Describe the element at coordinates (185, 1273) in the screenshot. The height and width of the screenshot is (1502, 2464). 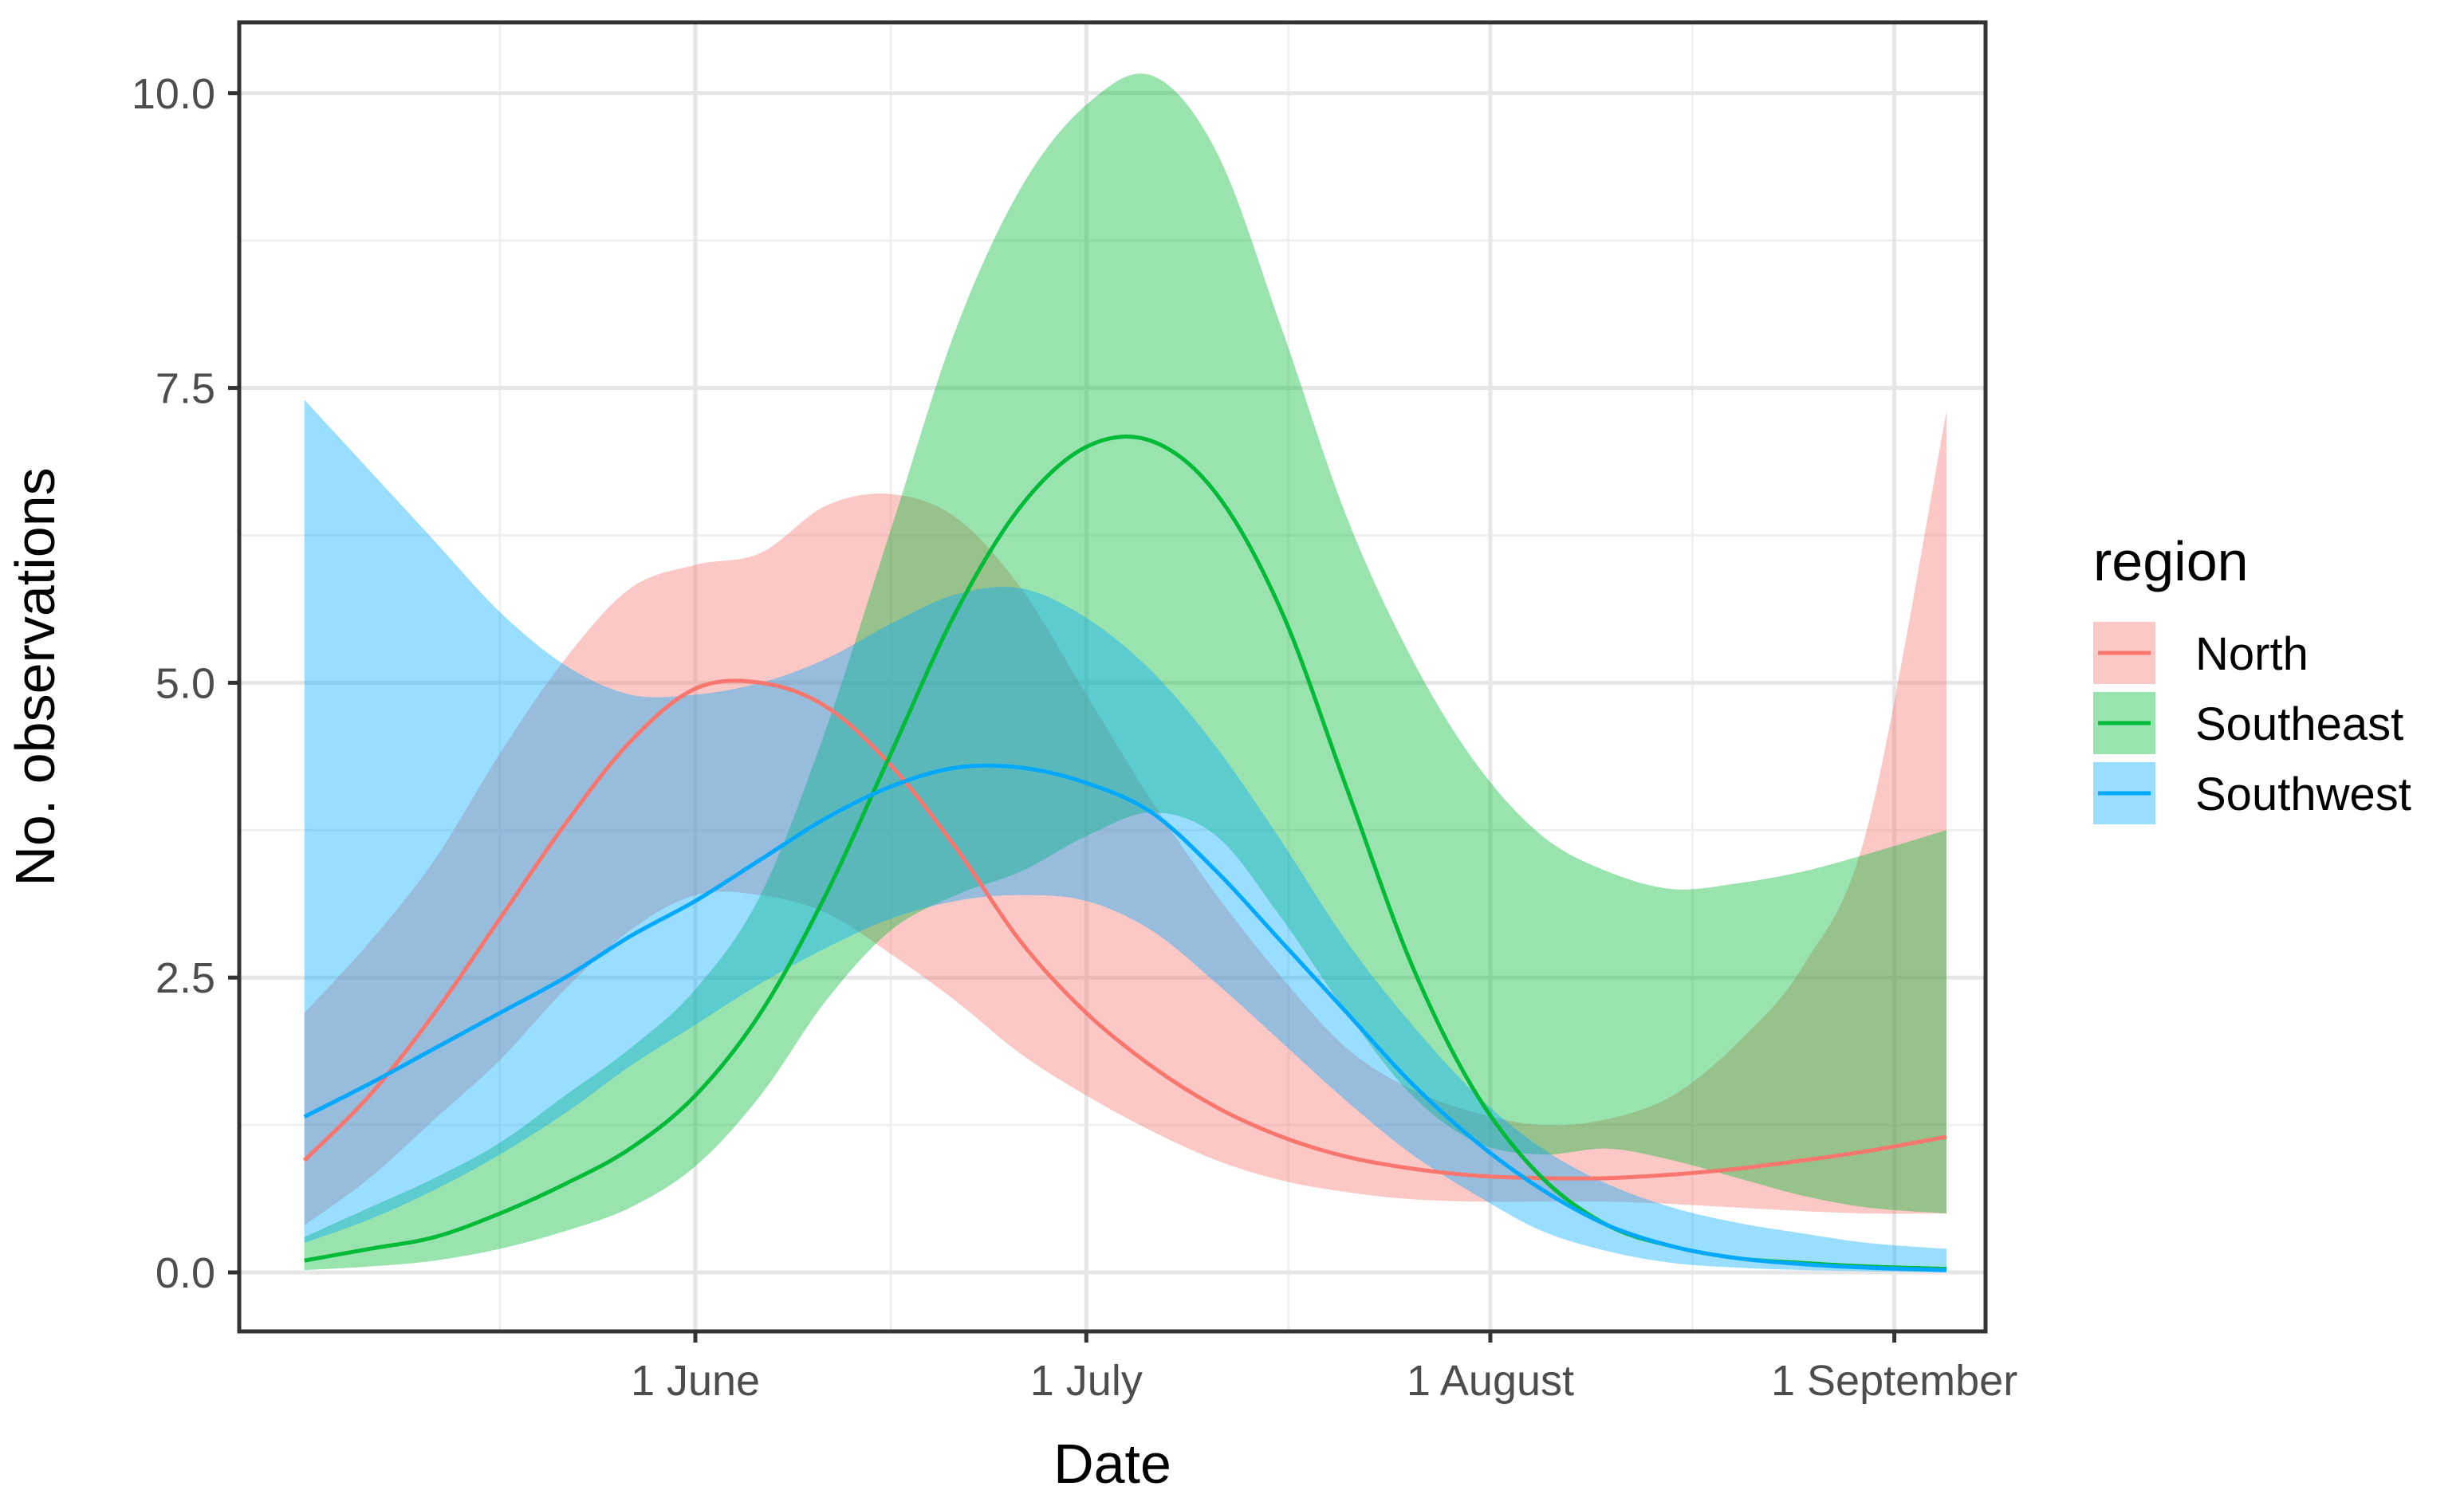
I see `y-tick-label: 0.0` at that location.